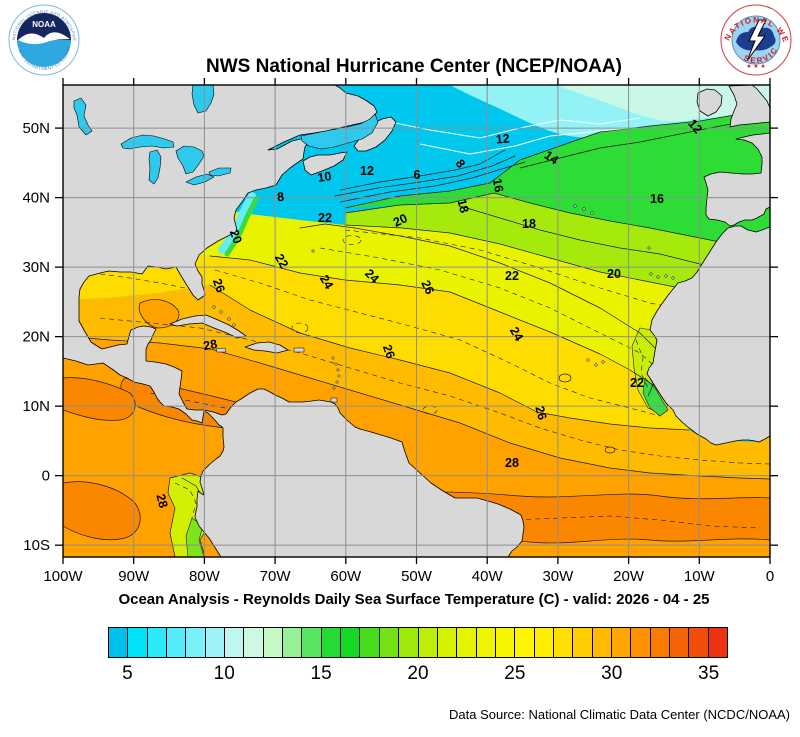  I want to click on x-axis-label: 40W, so click(488, 576).